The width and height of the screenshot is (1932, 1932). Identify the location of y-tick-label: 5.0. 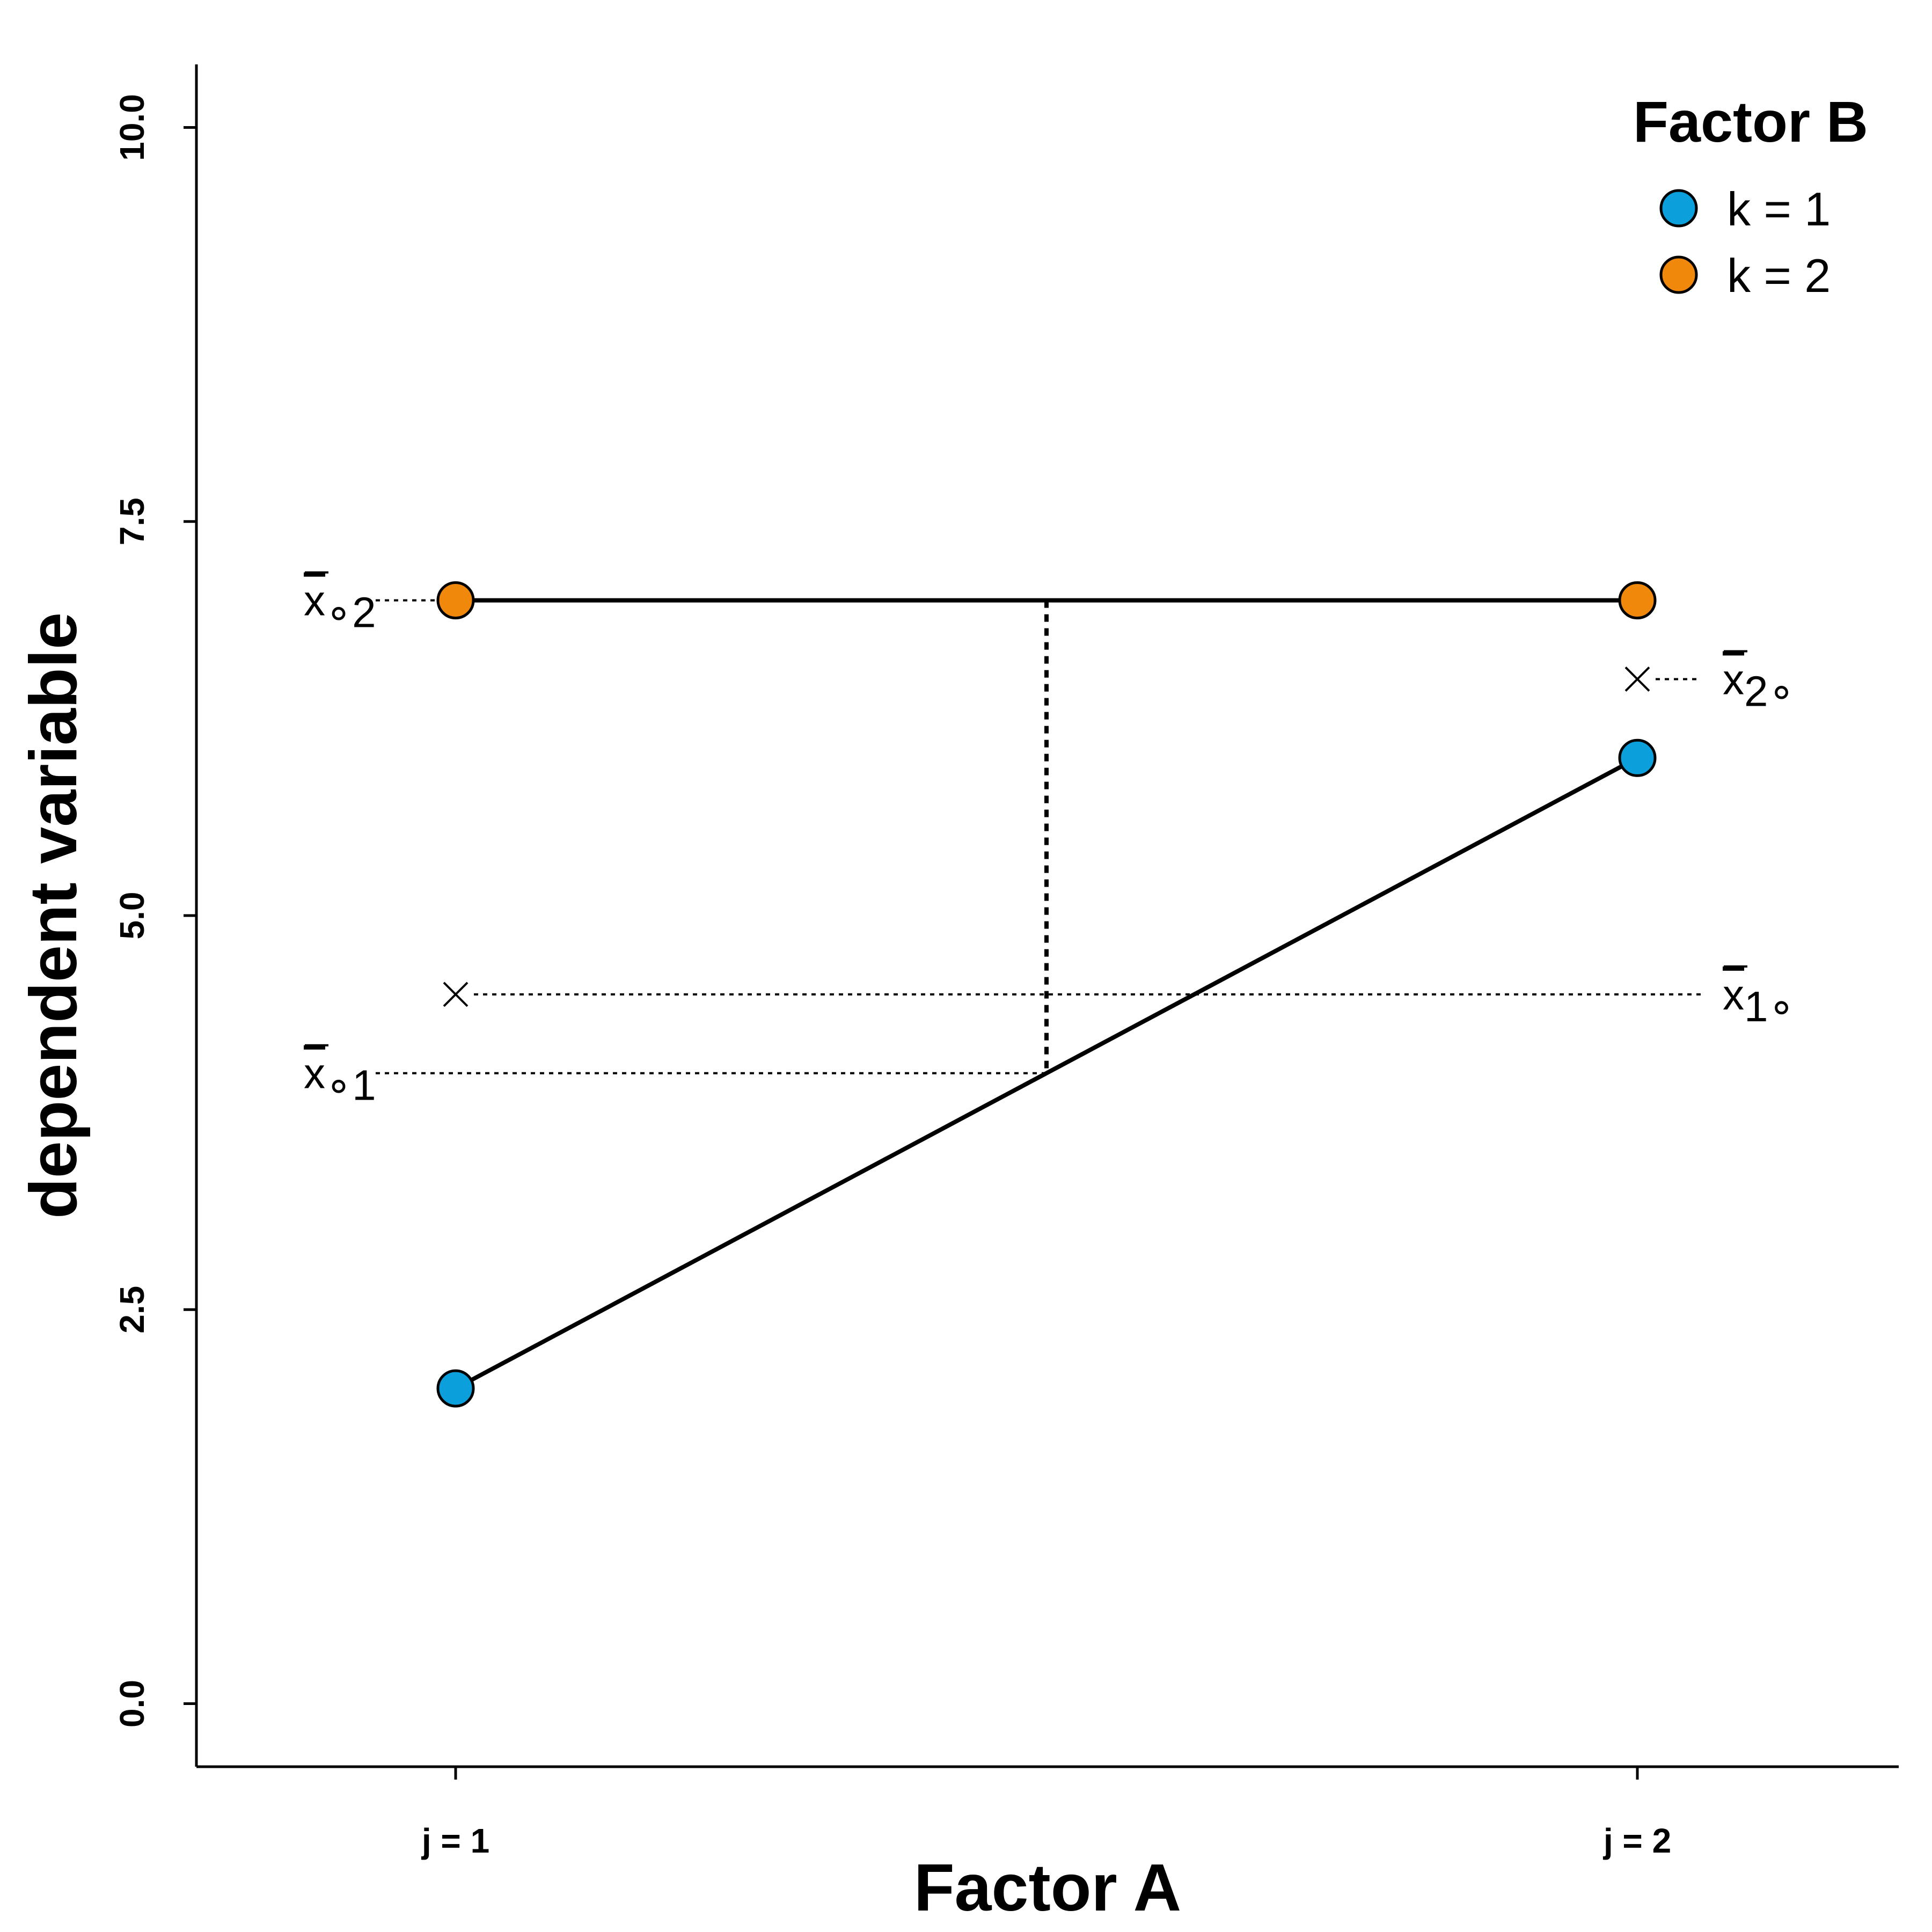
(132, 916).